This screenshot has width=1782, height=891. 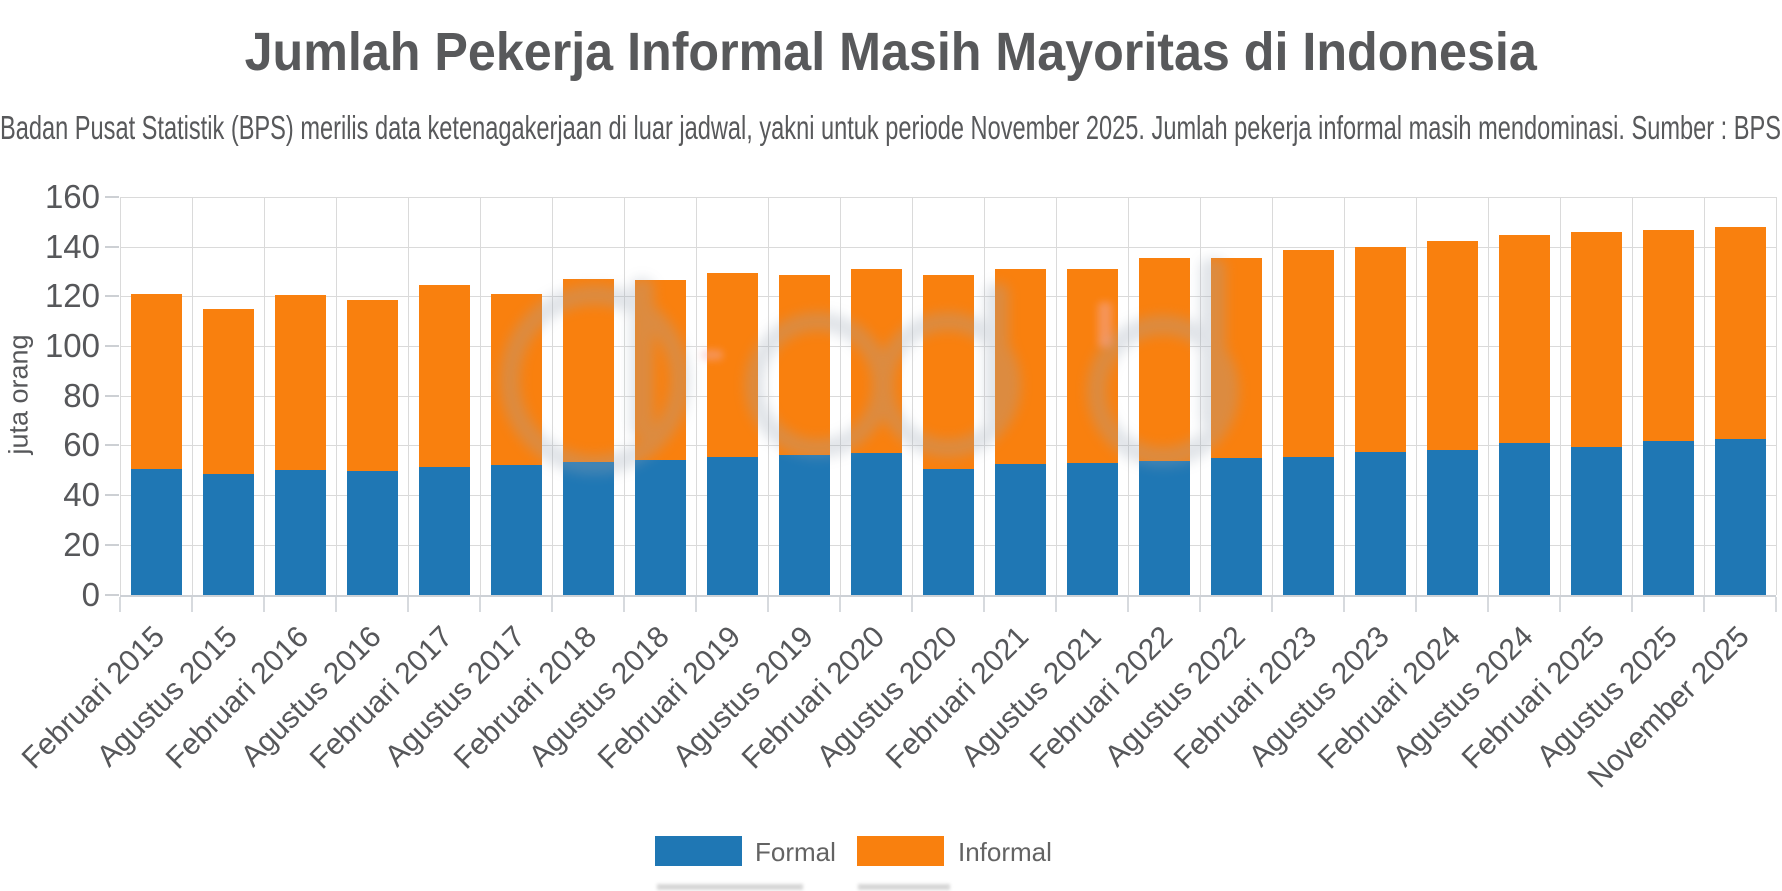 I want to click on bar-informal-februari-2025, so click(x=1596, y=340).